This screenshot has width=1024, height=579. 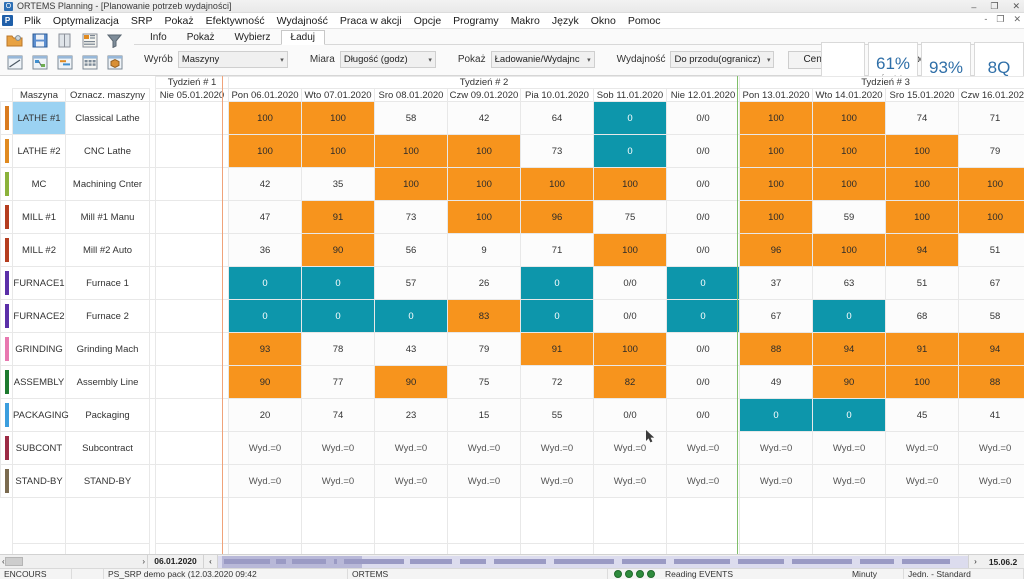 What do you see at coordinates (557, 151) in the screenshot?
I see `load-cell: 73` at bounding box center [557, 151].